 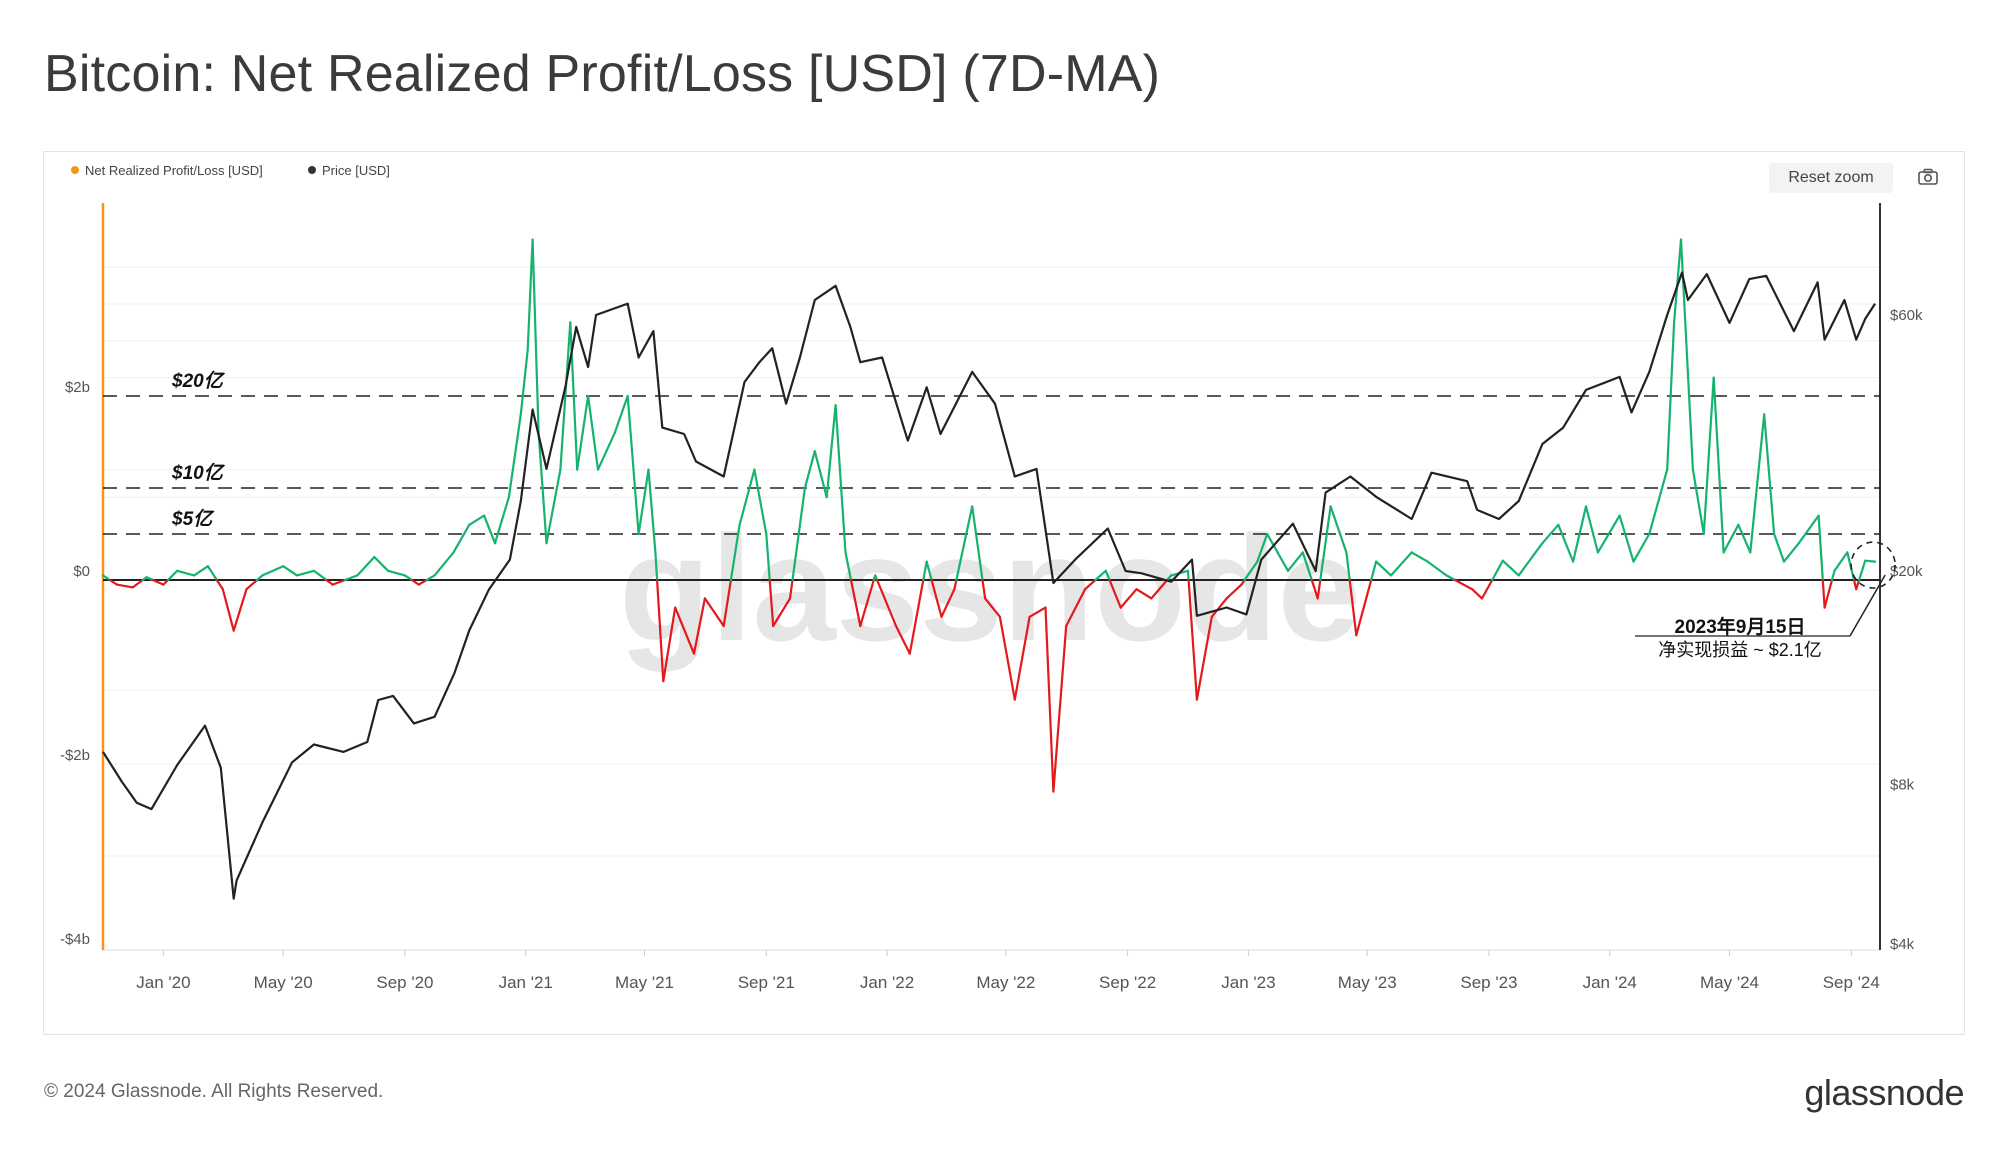 What do you see at coordinates (1740, 650) in the screenshot?
I see `callout-text: 净实现损益 ~ $2.1亿` at bounding box center [1740, 650].